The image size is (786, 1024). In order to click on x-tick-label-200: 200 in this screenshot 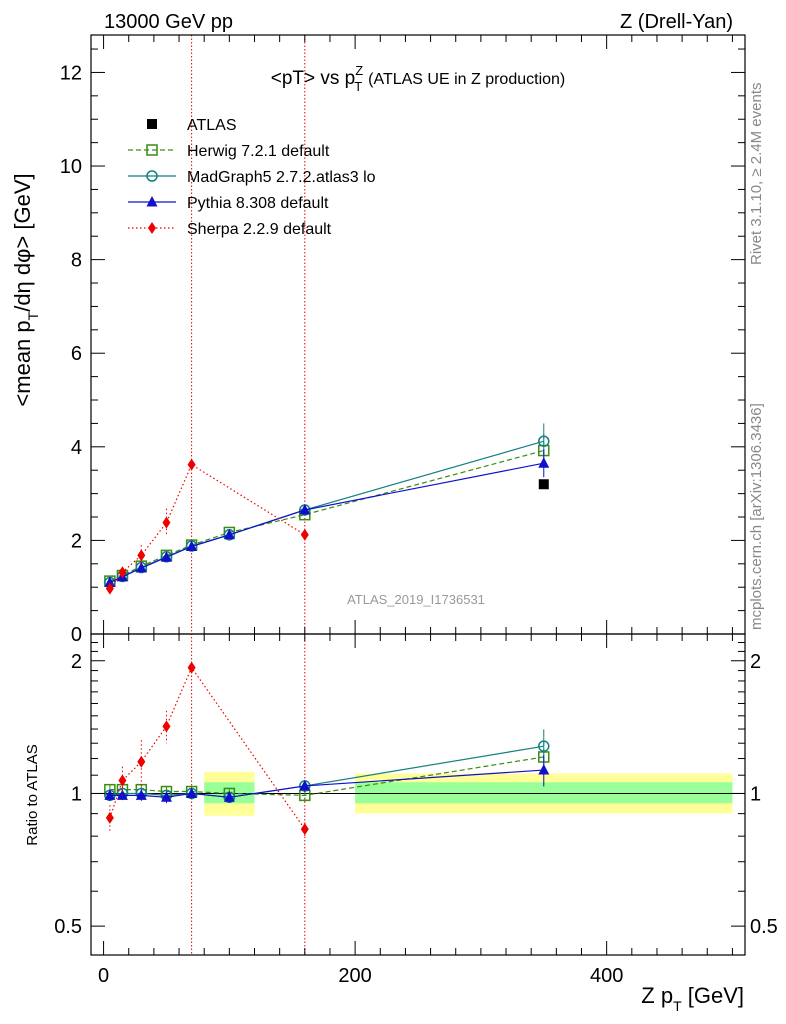, I will do `click(354, 976)`.